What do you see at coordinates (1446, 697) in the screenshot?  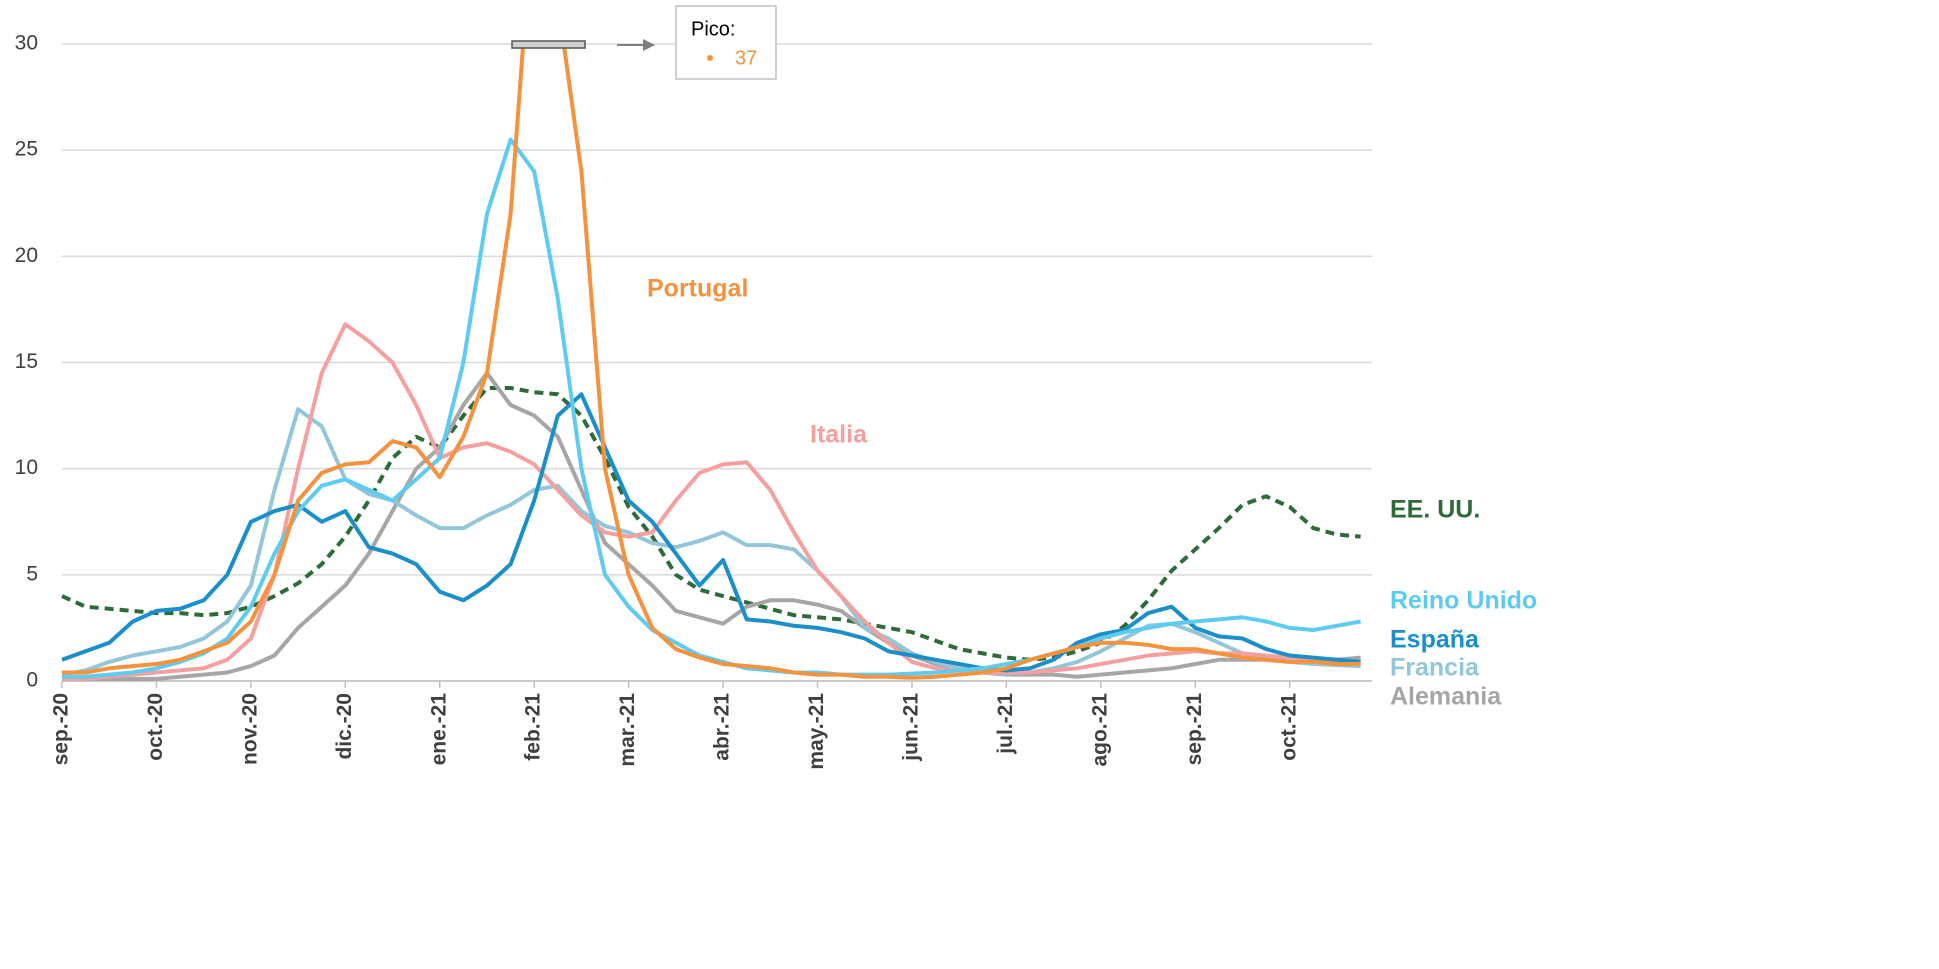 I see `series-label: Alemania` at bounding box center [1446, 697].